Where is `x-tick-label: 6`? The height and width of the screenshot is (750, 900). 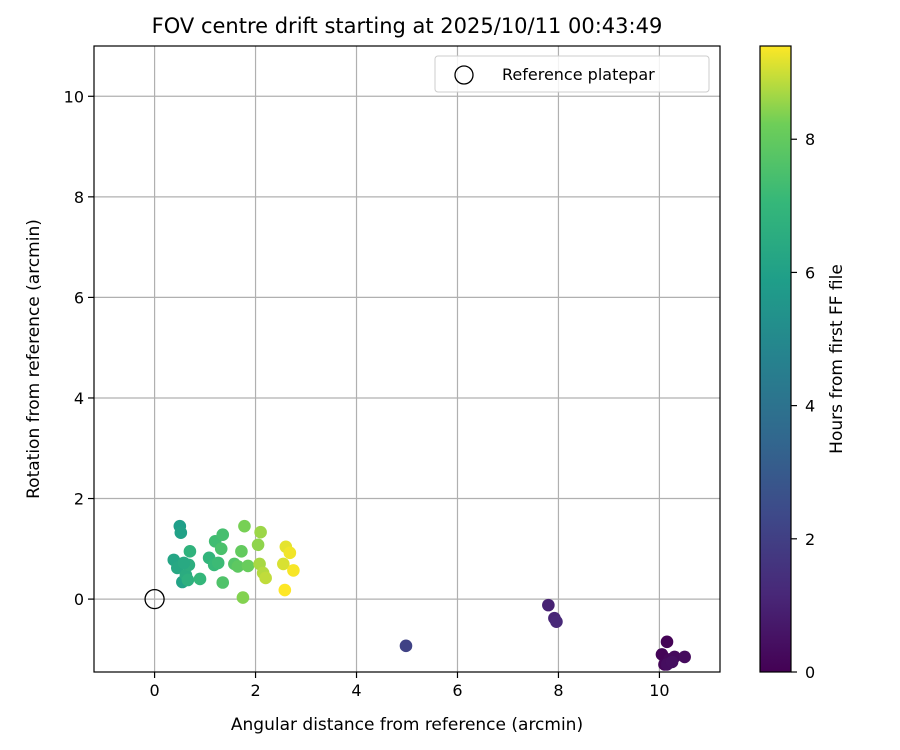 x-tick-label: 6 is located at coordinates (457, 690).